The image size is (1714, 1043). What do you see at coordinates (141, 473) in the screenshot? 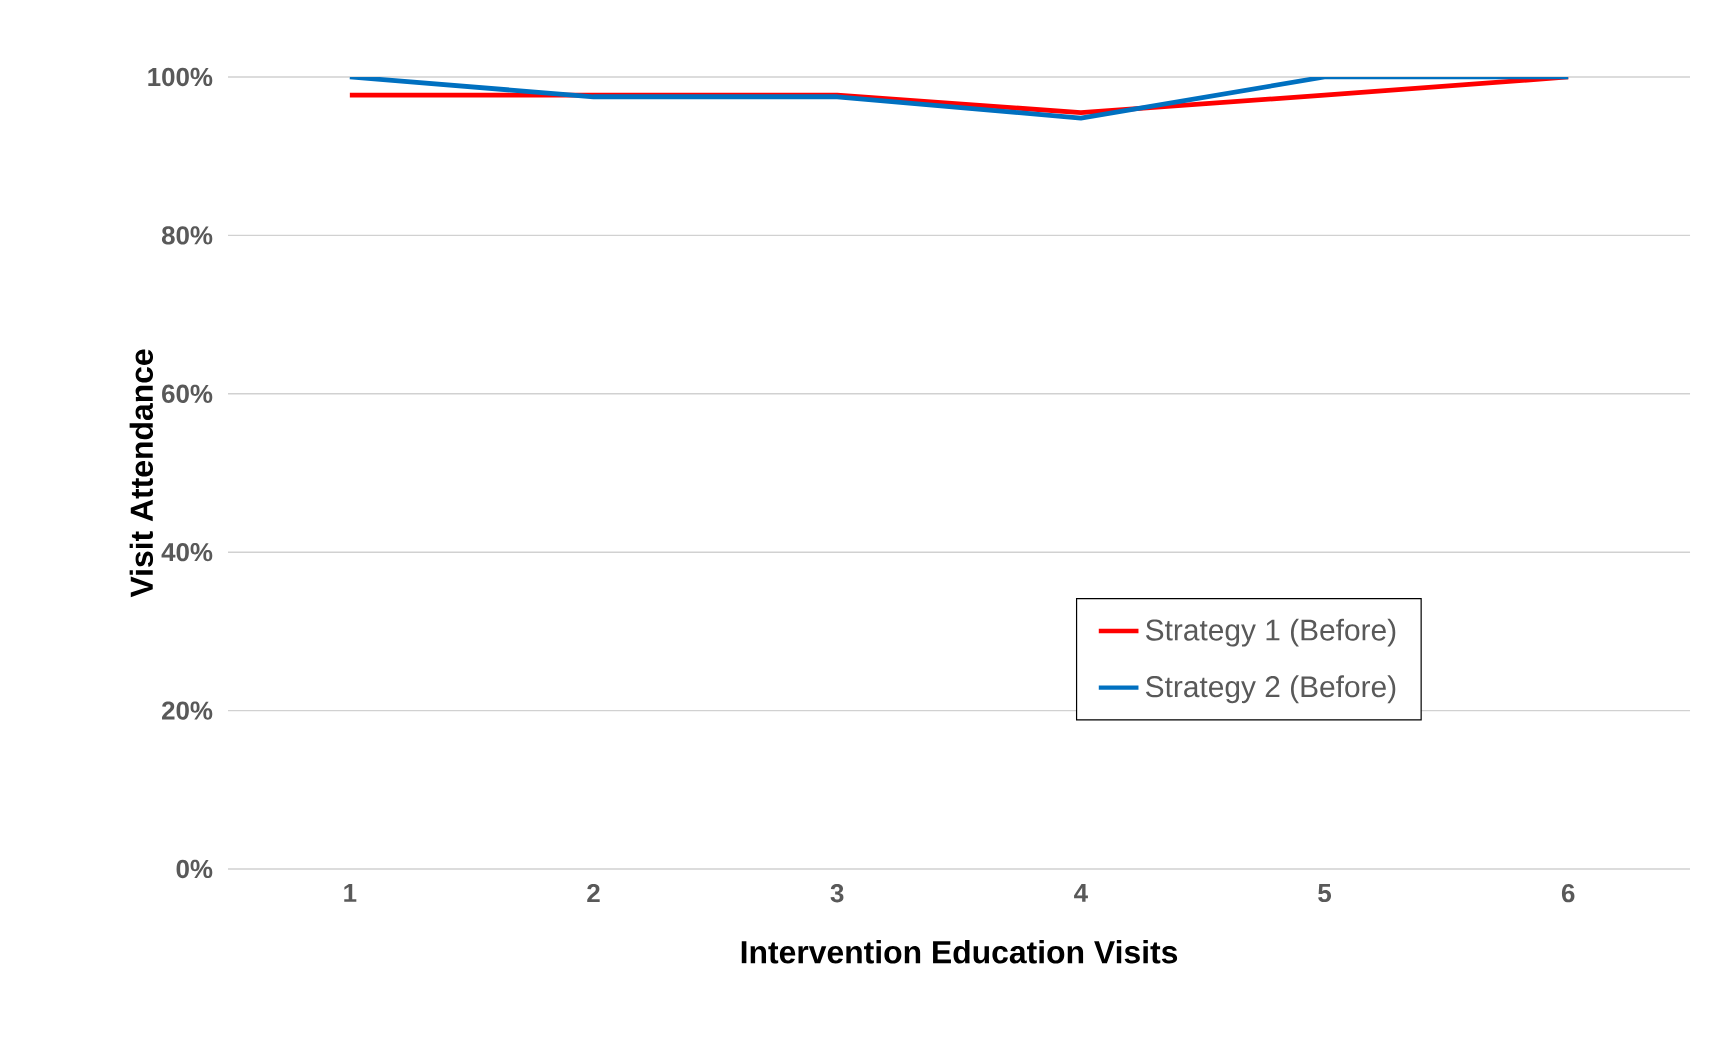
I see `y-axis-title: Visit Attendance` at bounding box center [141, 473].